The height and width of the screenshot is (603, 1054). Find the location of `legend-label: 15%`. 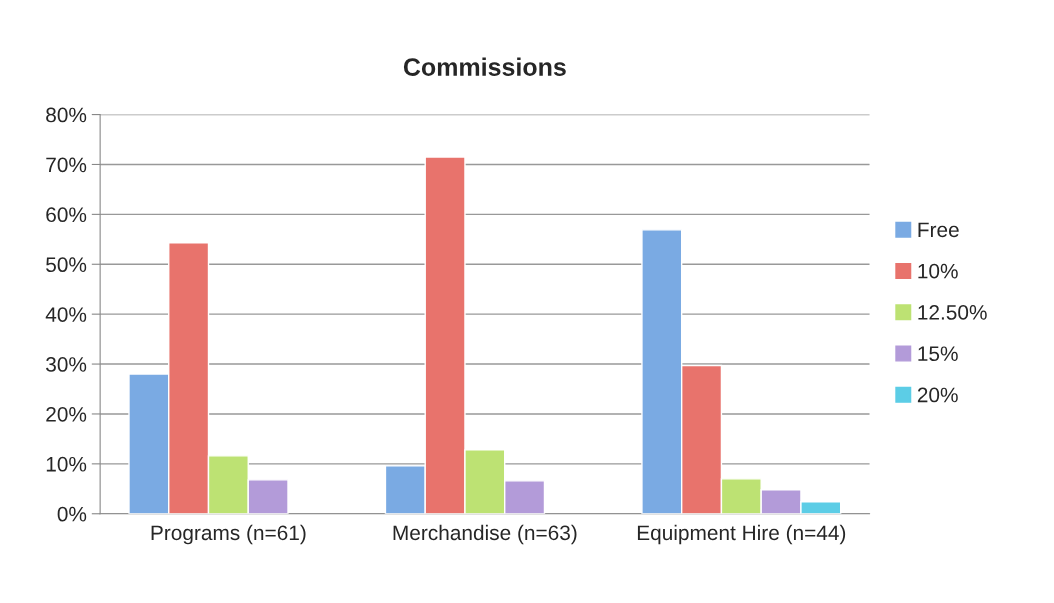

legend-label: 15% is located at coordinates (938, 354).